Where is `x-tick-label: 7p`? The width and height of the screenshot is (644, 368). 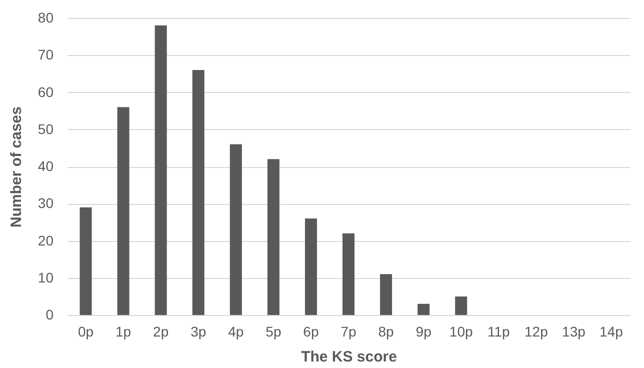
x-tick-label: 7p is located at coordinates (348, 332).